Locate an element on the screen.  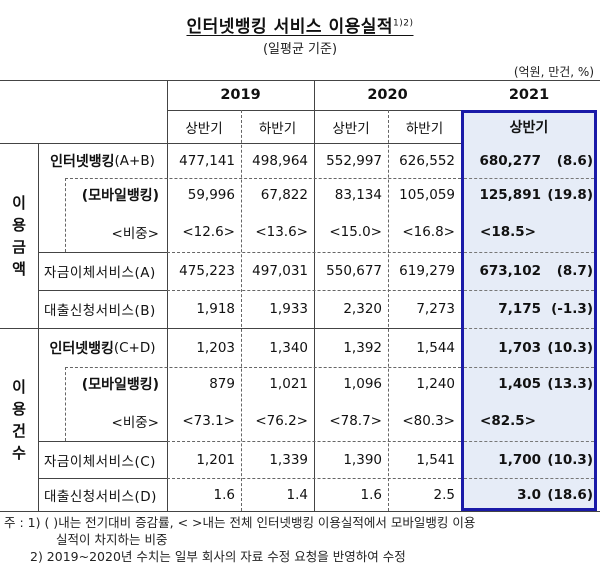
change-rate: (18.6) is located at coordinates (570, 494).